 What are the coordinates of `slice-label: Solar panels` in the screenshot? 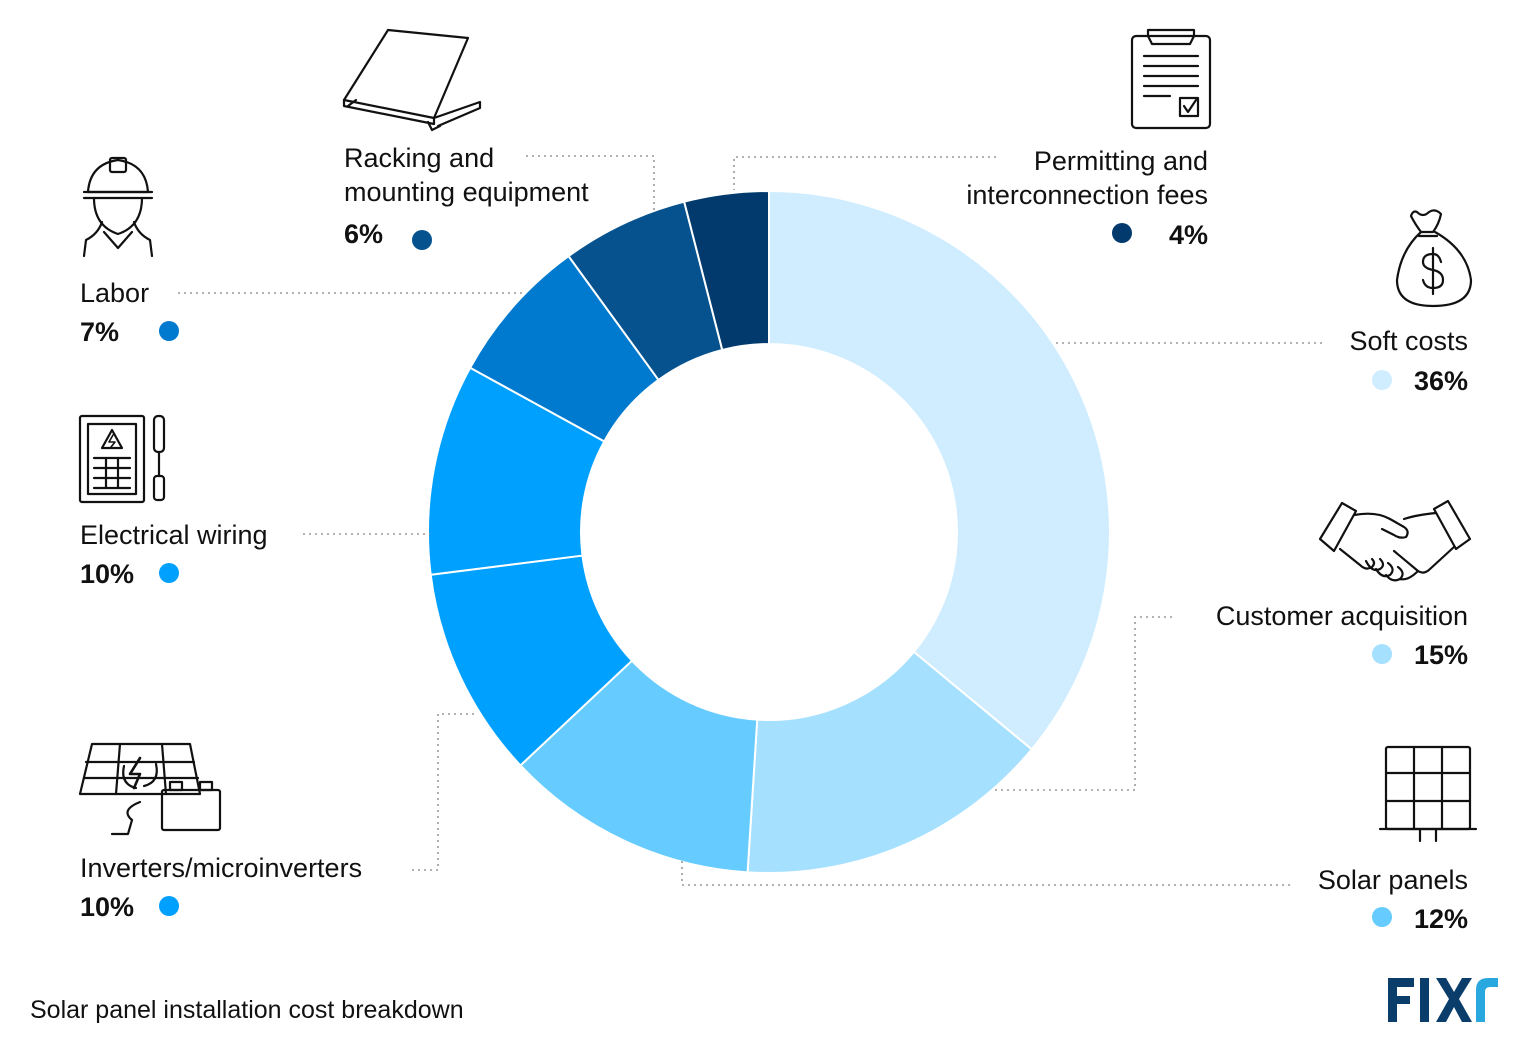 It's located at (1393, 880).